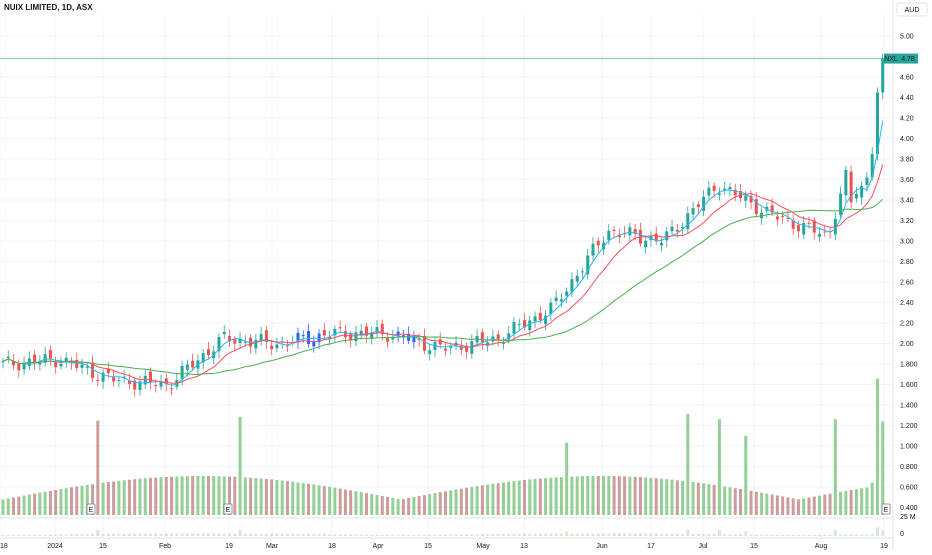  What do you see at coordinates (48, 7) in the screenshot?
I see `chart-title: NUIX LIMITED, 1D, ASX` at bounding box center [48, 7].